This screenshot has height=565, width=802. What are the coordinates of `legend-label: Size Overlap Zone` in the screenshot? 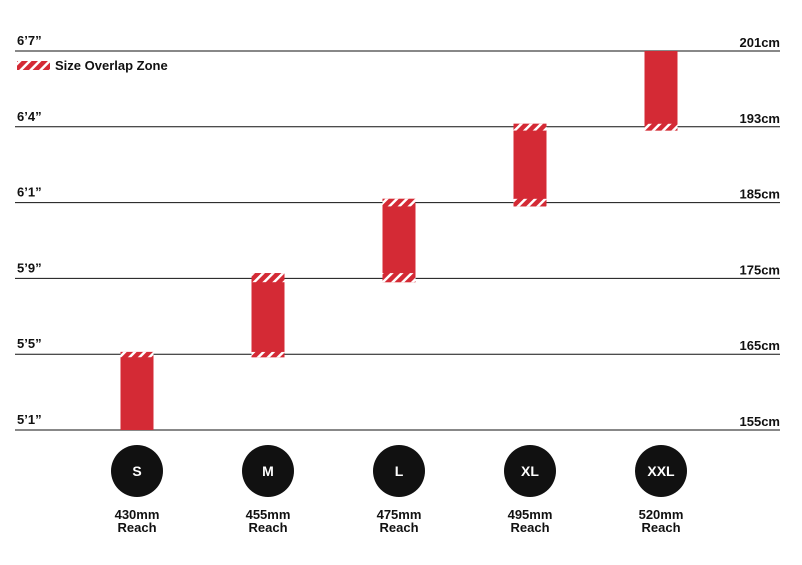 It's located at (111, 65).